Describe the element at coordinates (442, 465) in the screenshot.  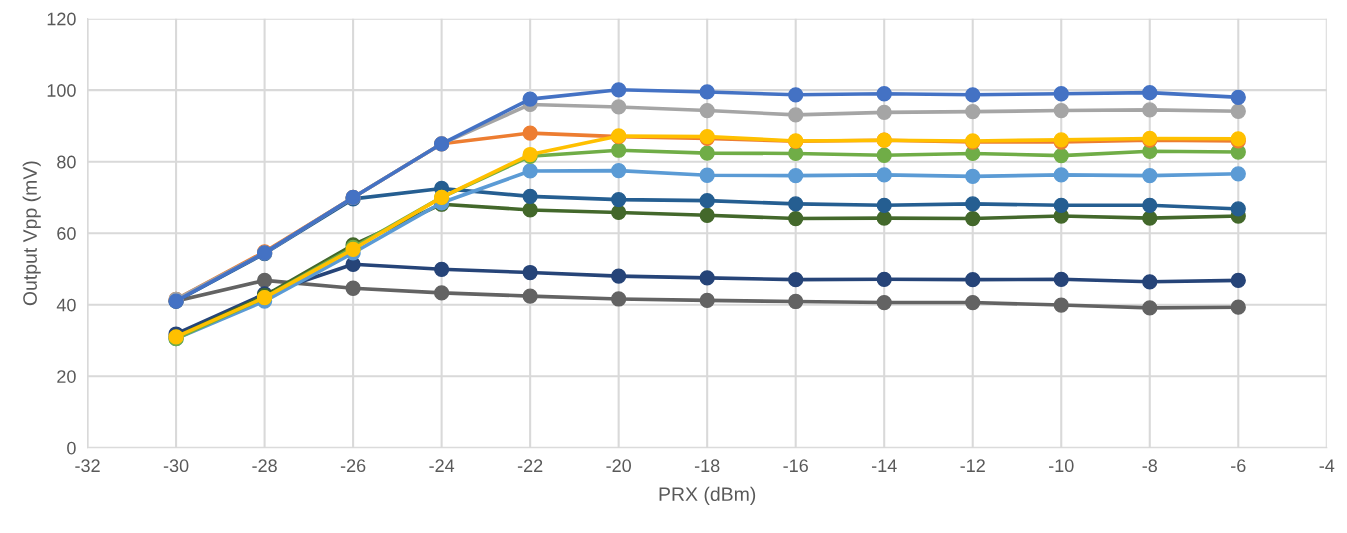
I see `x-tick-label: -24` at that location.